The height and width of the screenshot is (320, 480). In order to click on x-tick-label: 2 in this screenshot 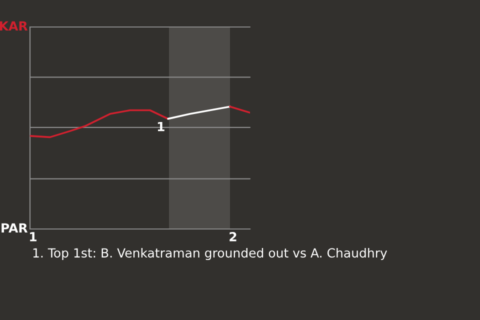, I will do `click(233, 237)`.